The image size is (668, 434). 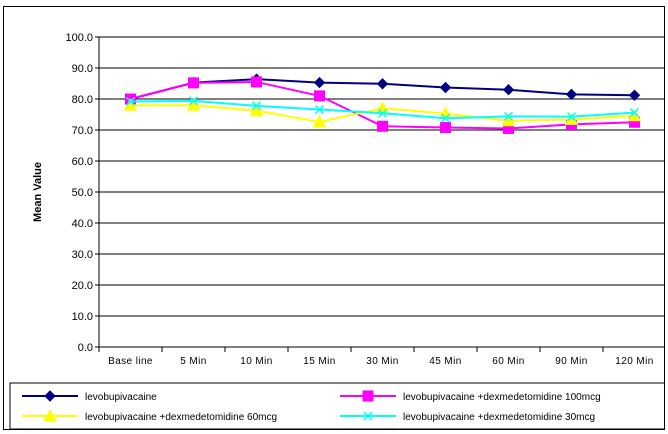 I want to click on y-tick-label: 60.0, so click(x=82, y=162).